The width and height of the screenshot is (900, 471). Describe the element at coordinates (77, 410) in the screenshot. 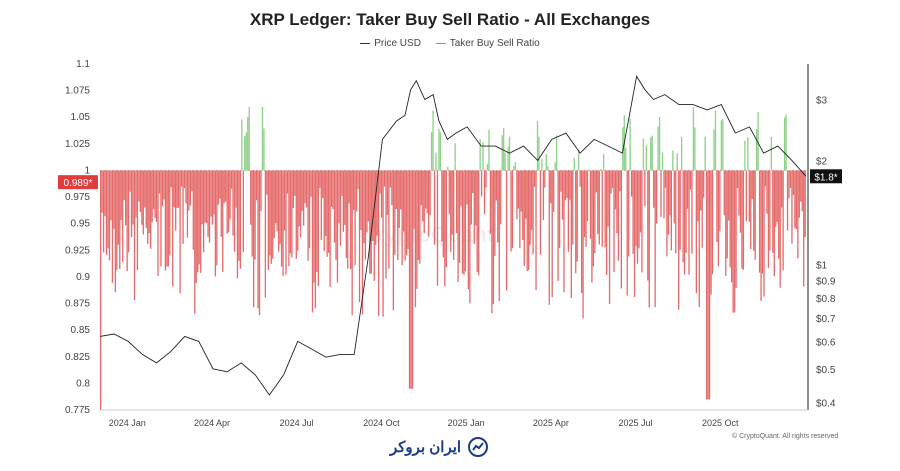

I see `left-tick-label: 0.775` at that location.